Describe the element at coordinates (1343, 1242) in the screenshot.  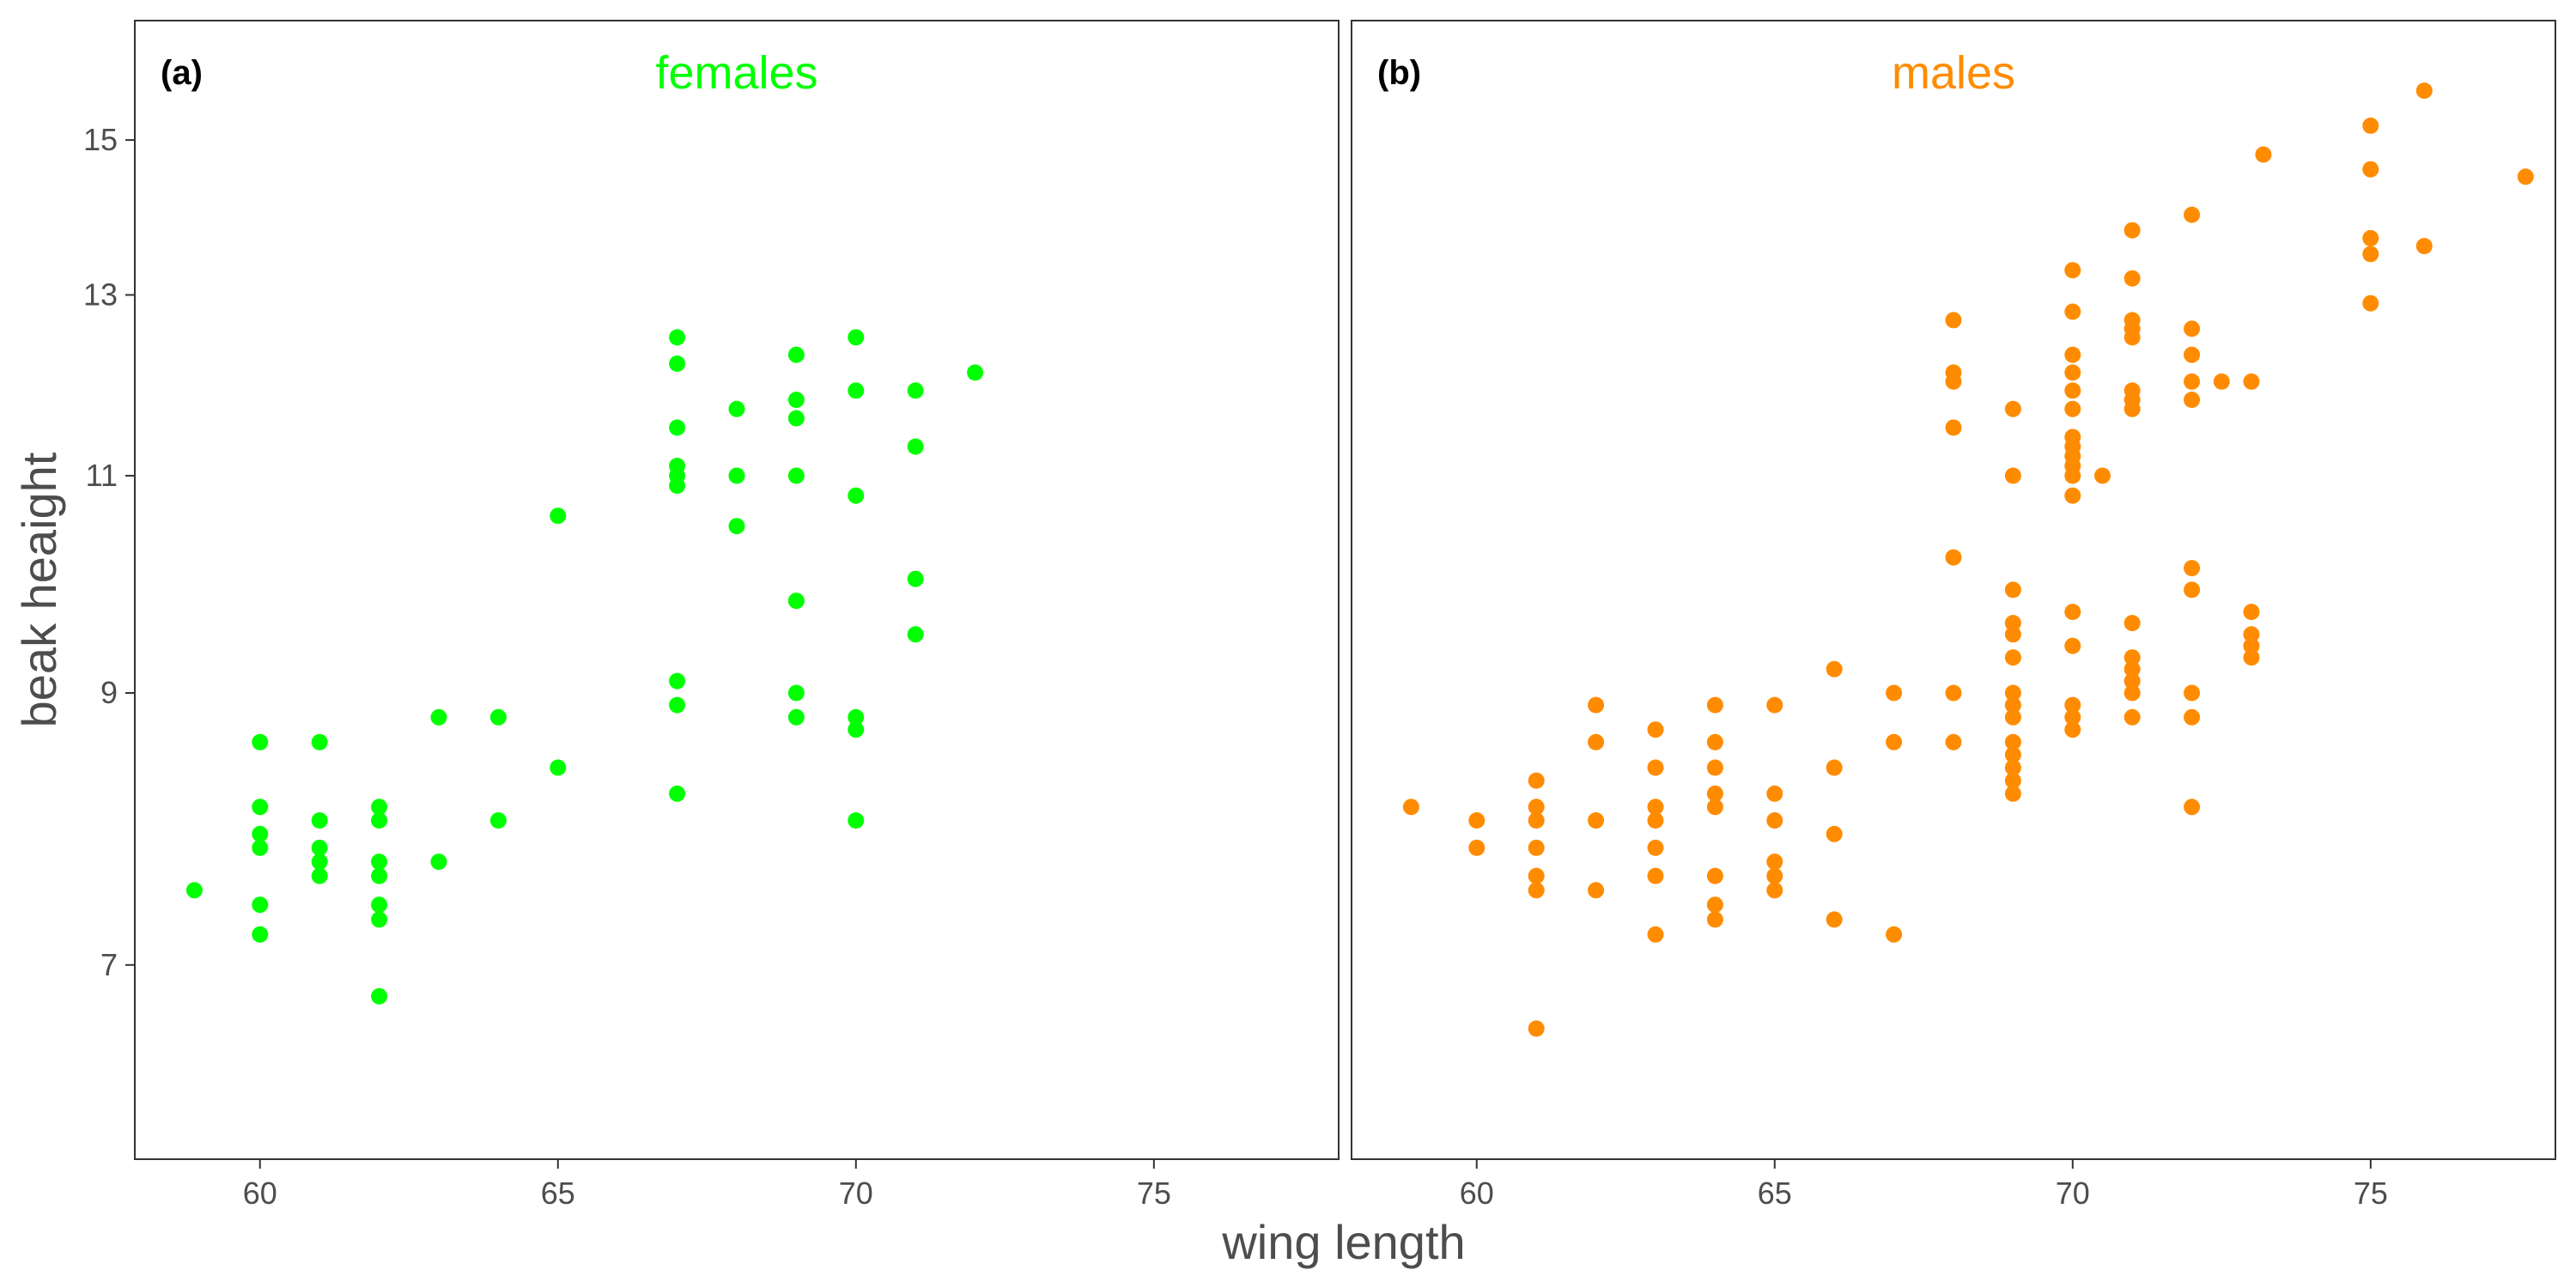
I see `x-axis-title: wing length` at that location.